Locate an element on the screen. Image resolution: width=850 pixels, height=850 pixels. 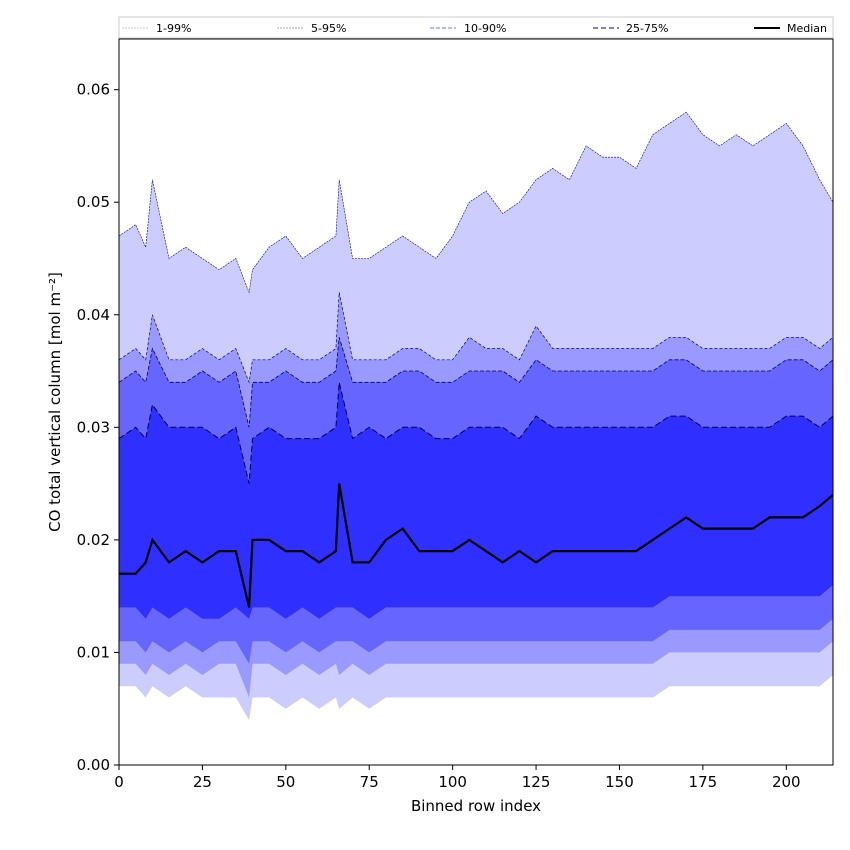
x-tick-label-50: 50 is located at coordinates (285, 782).